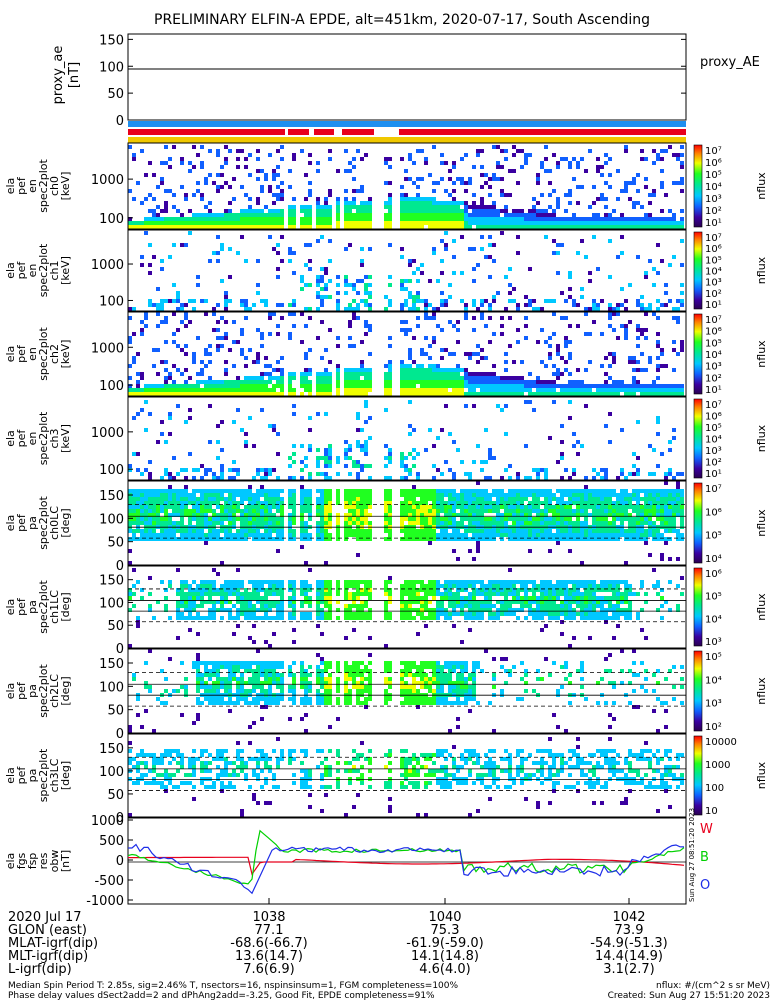 Image resolution: width=775 pixels, height=1000 pixels. What do you see at coordinates (10, 438) in the screenshot?
I see `spectrogram-ylabel: ela` at bounding box center [10, 438].